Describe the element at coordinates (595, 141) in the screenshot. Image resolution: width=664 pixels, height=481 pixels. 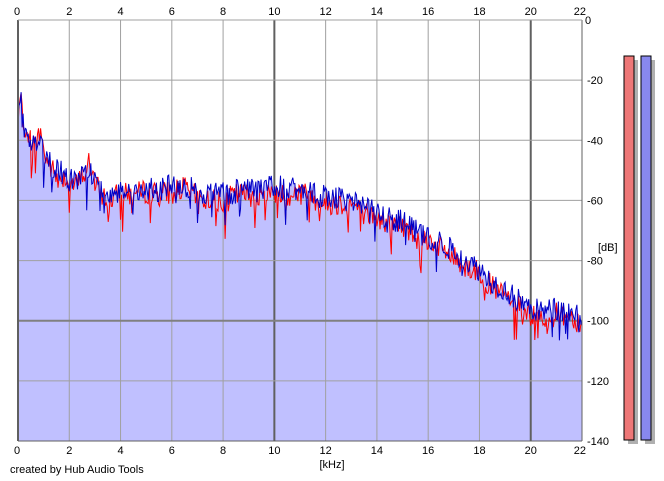
I see `y-tick-label: -40` at that location.